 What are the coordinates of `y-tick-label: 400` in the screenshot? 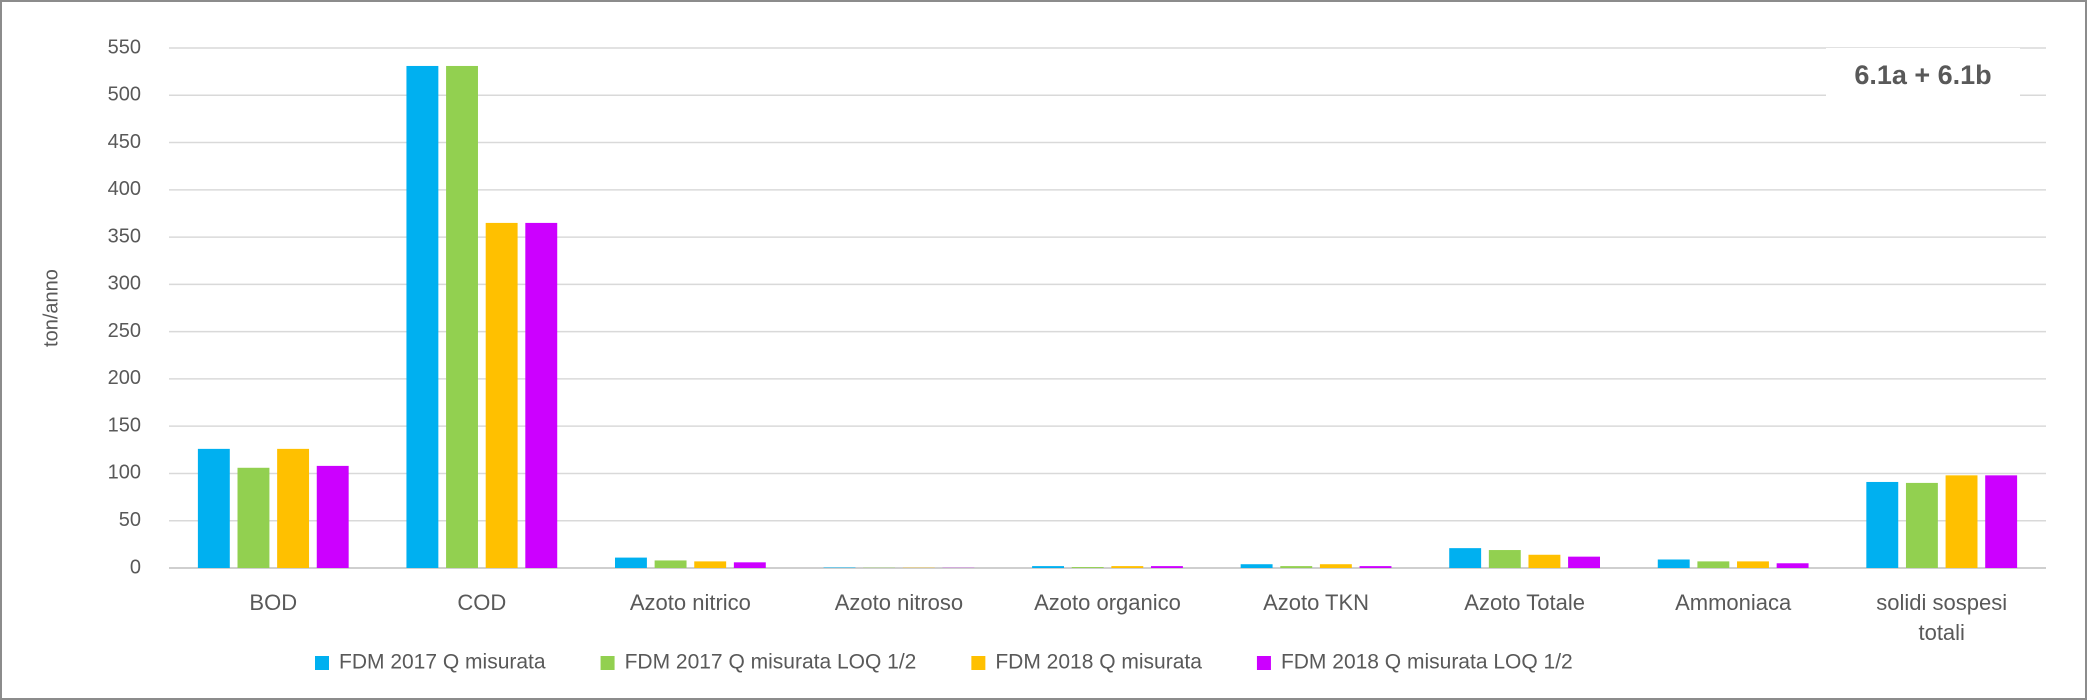 It's located at (124, 189).